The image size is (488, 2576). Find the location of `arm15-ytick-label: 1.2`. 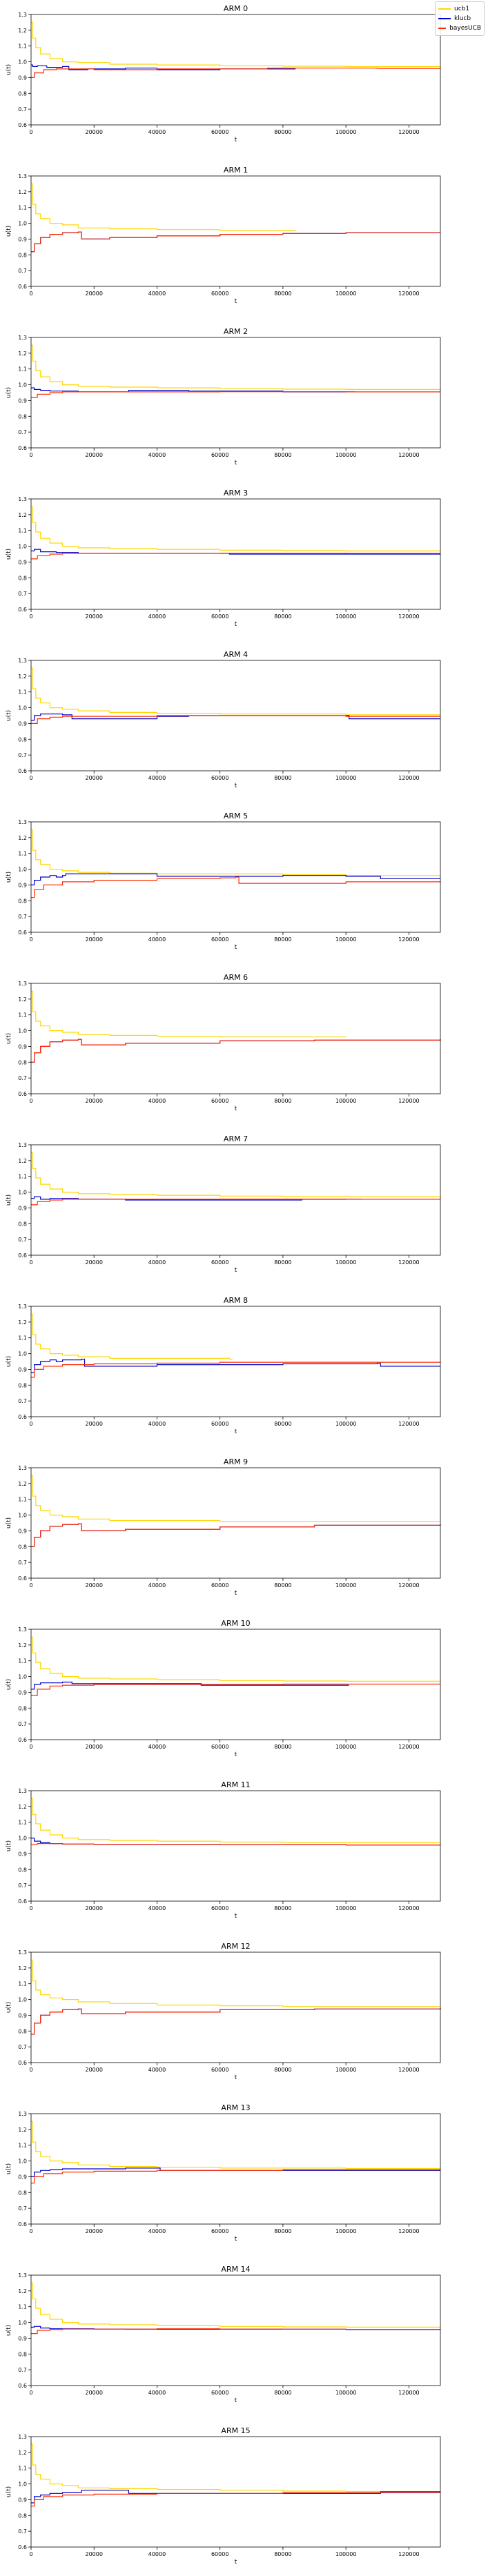

arm15-ytick-label: 1.2 is located at coordinates (22, 2453).